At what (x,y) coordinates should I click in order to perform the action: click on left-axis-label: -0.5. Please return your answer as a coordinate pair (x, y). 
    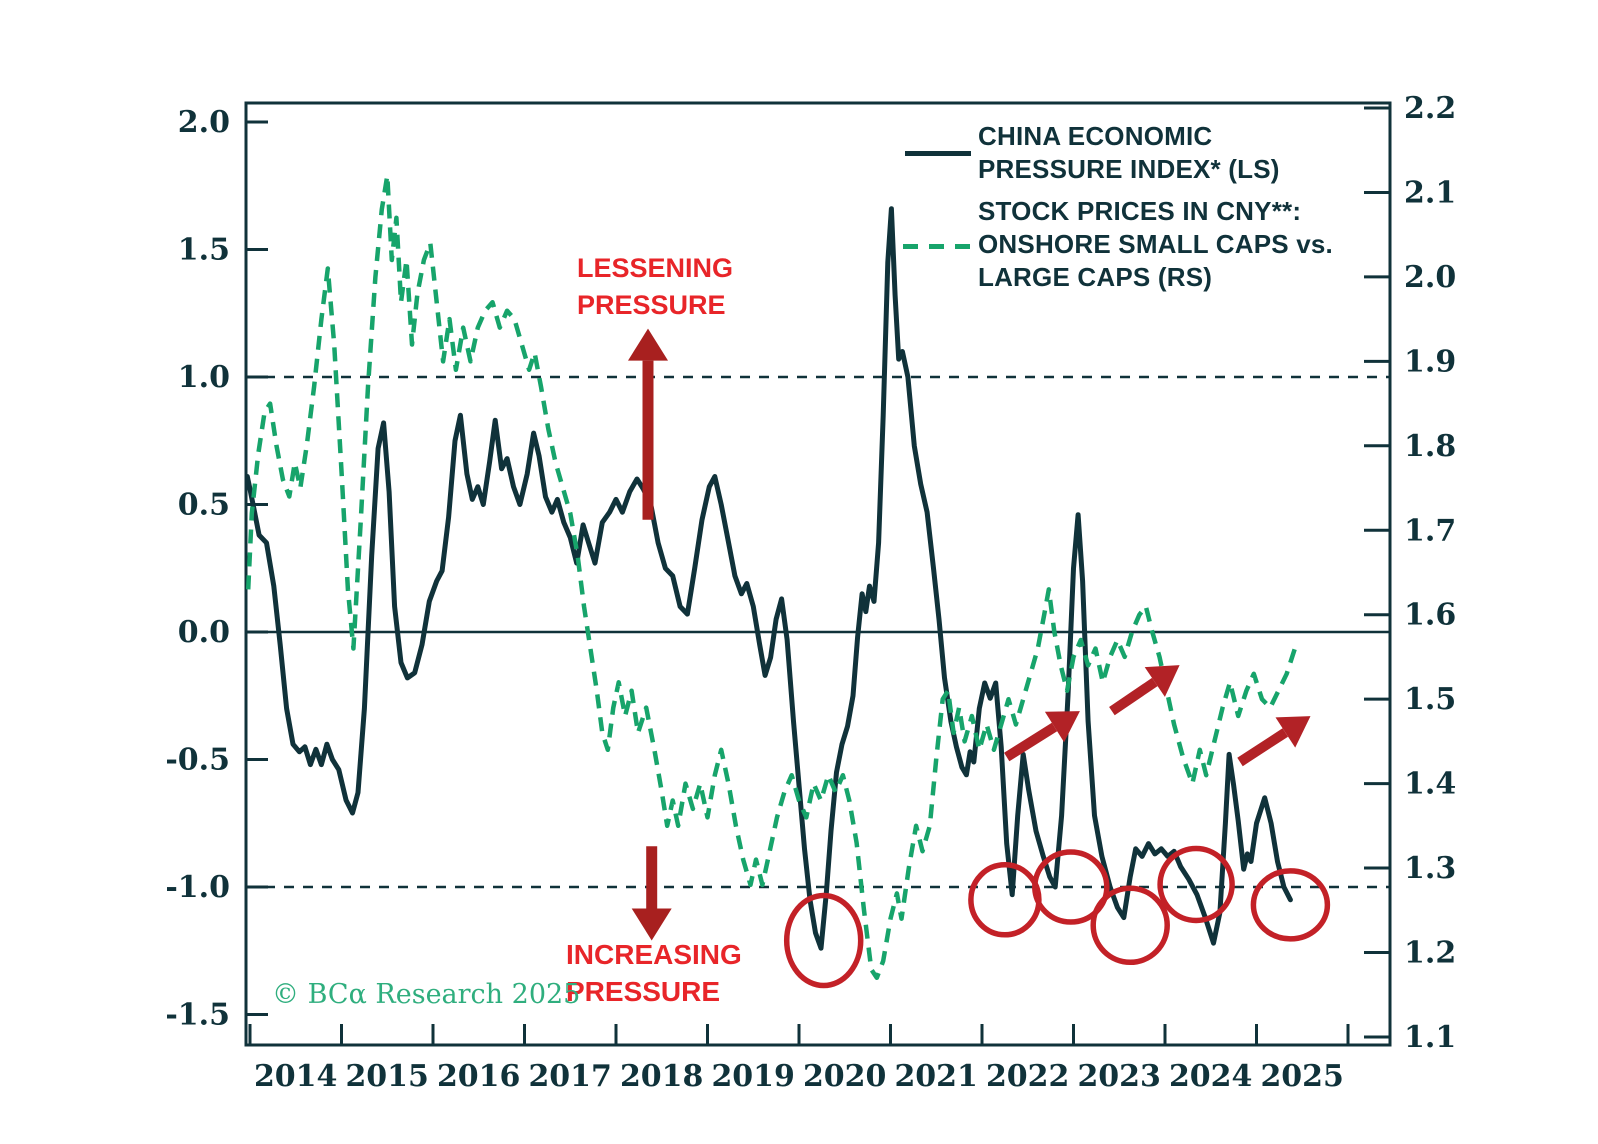
    Looking at the image, I should click on (197, 760).